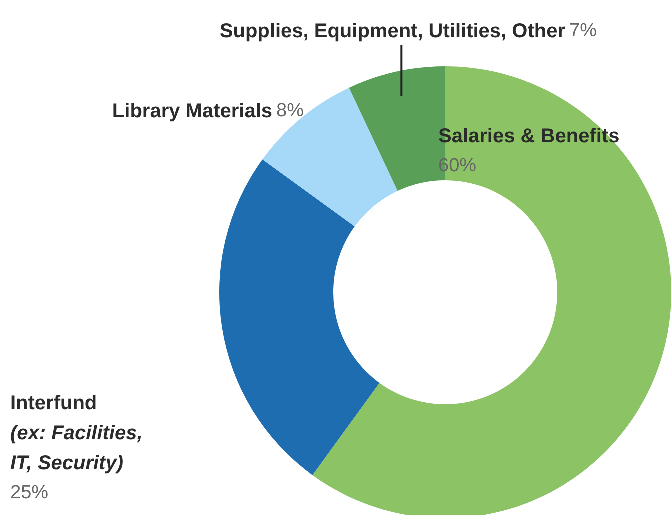 This screenshot has width=671, height=515. Describe the element at coordinates (192, 111) in the screenshot. I see `slice-label: Library Materials` at that location.